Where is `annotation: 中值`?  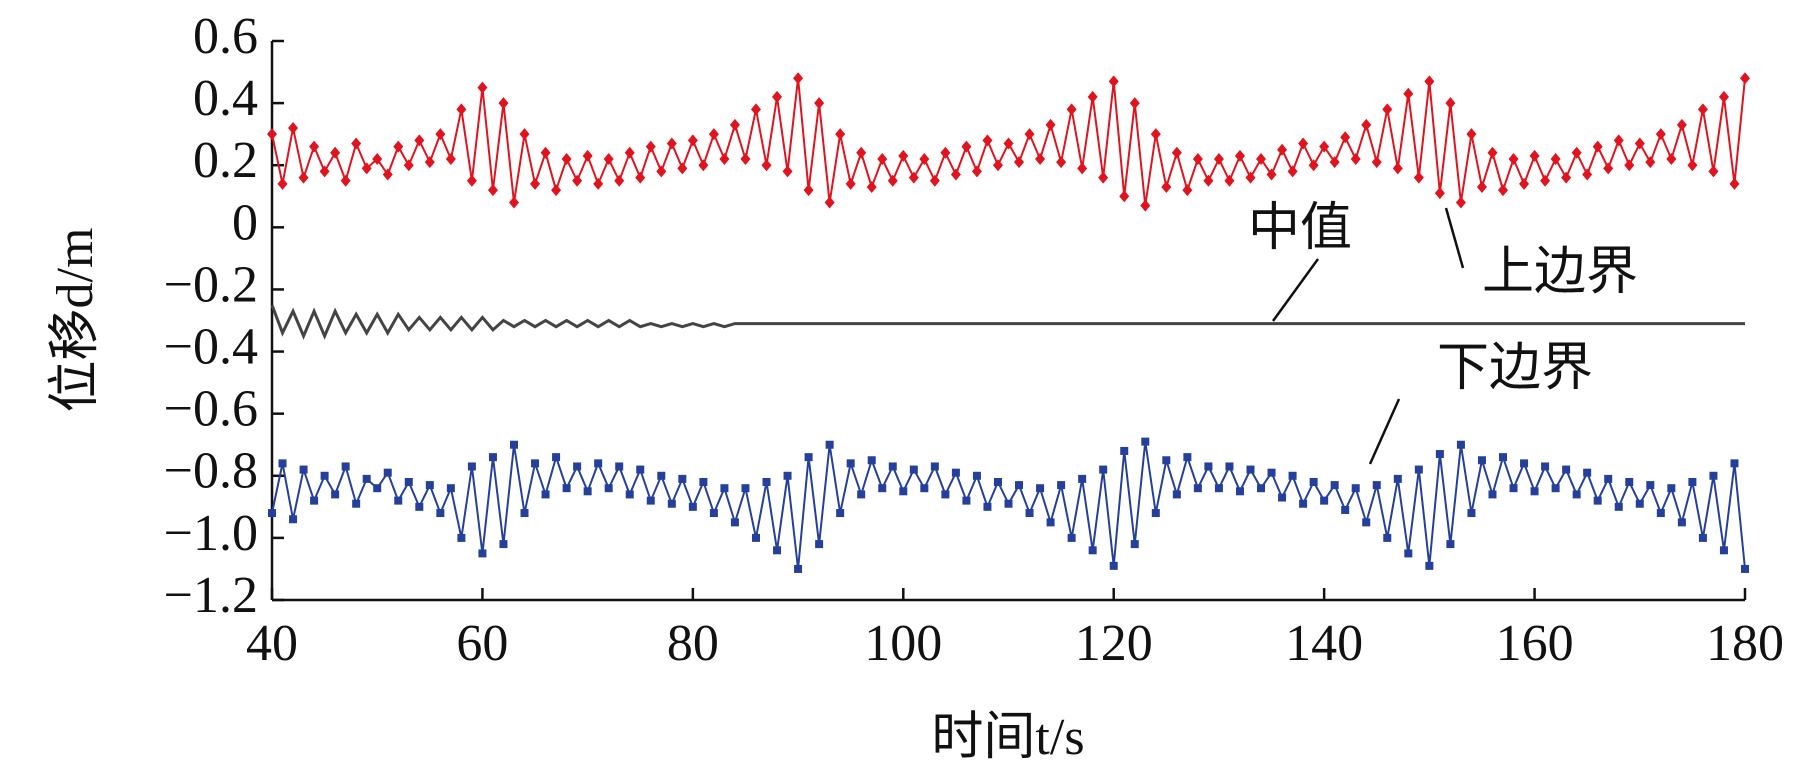
annotation: 中值 is located at coordinates (1300, 228).